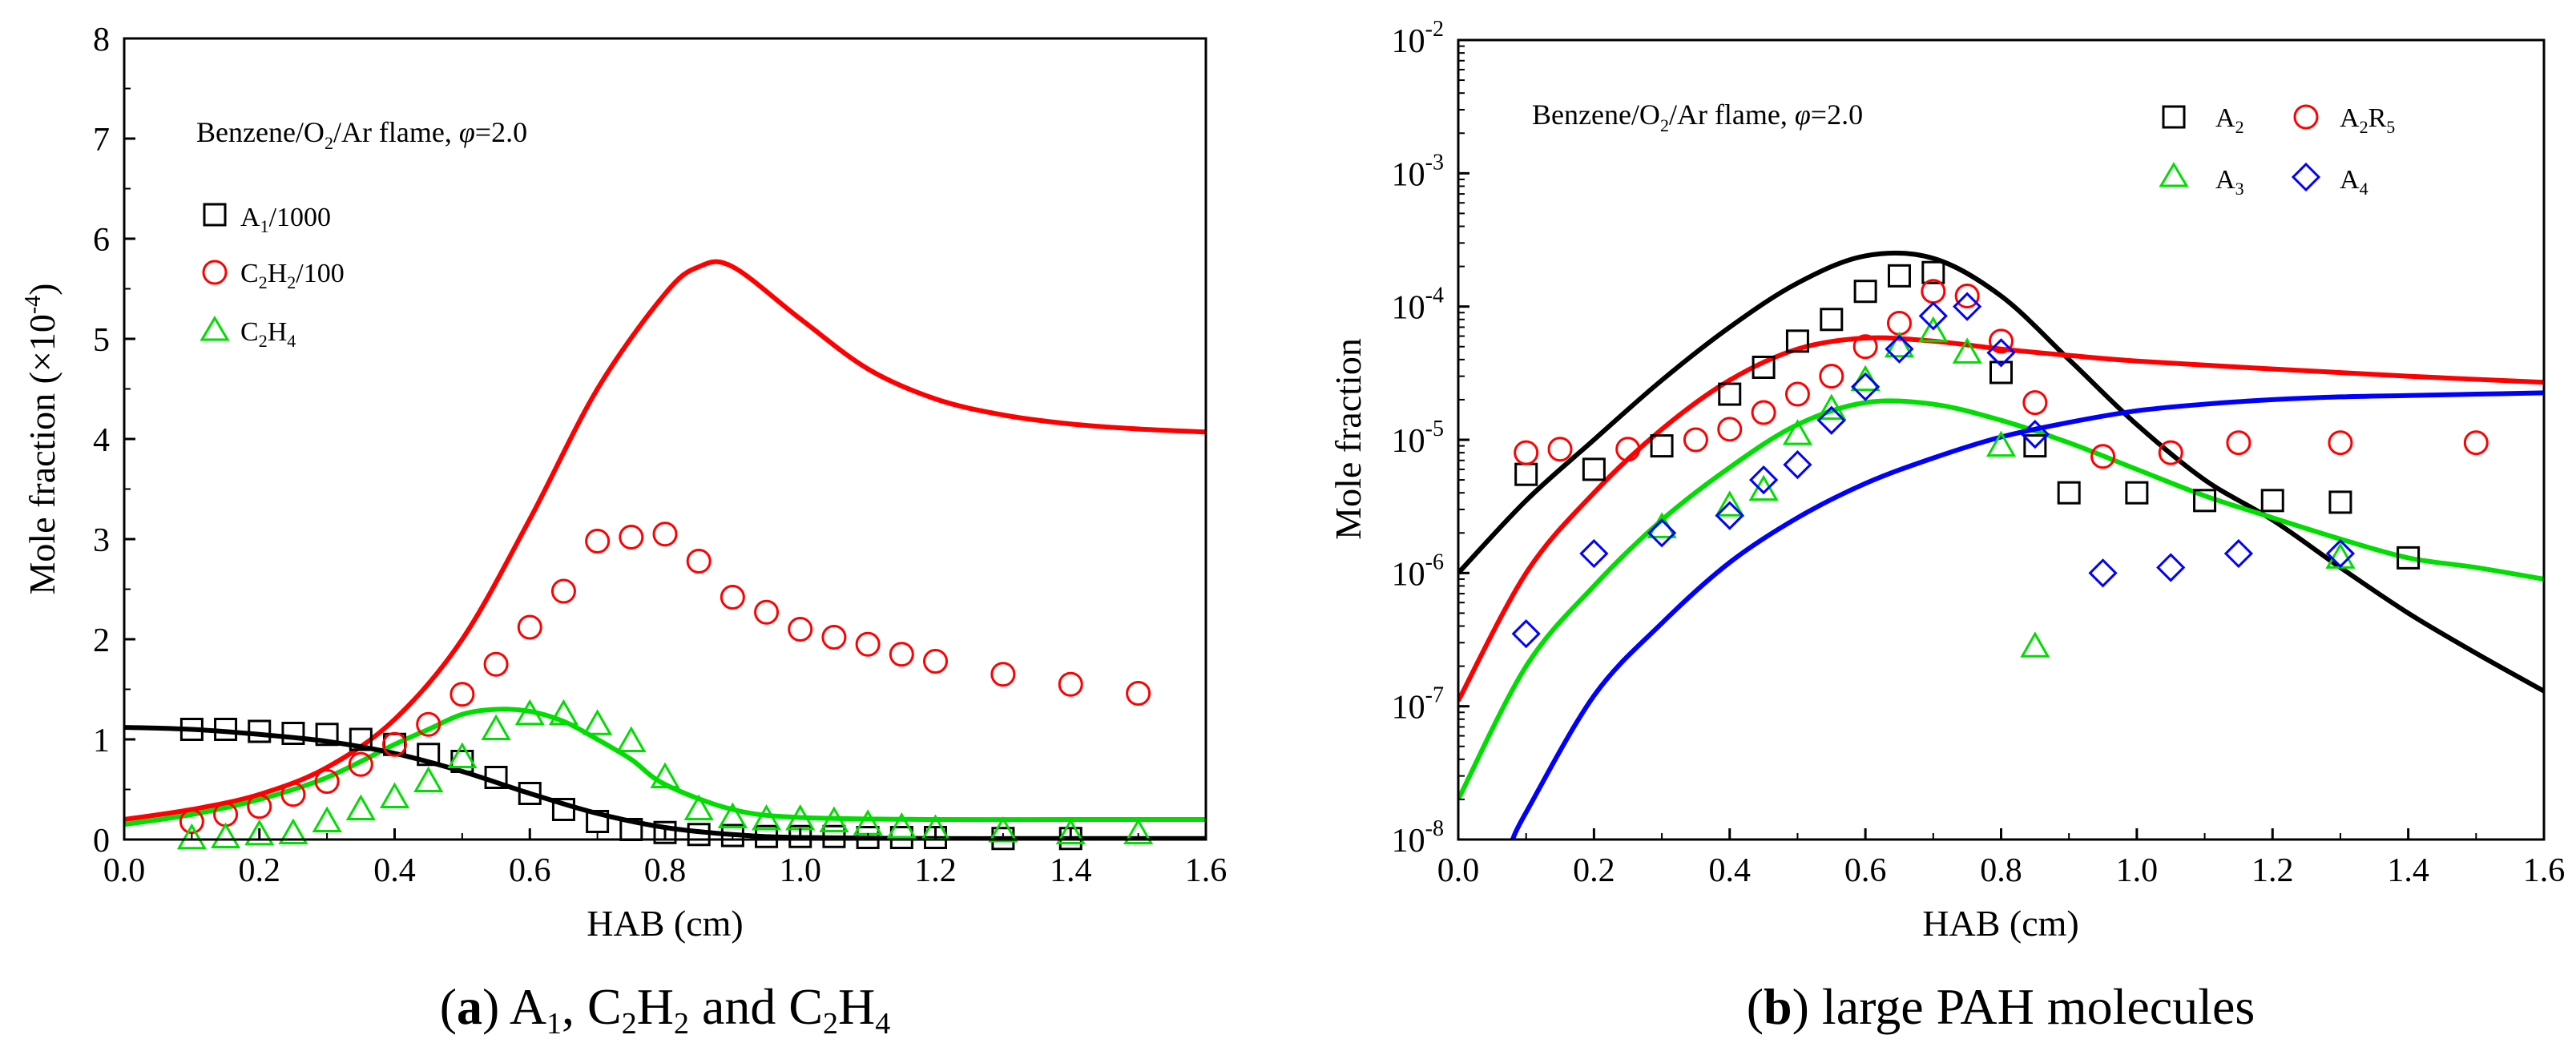  I want to click on legend-c2h2-label: C2H2/100, so click(292, 275).